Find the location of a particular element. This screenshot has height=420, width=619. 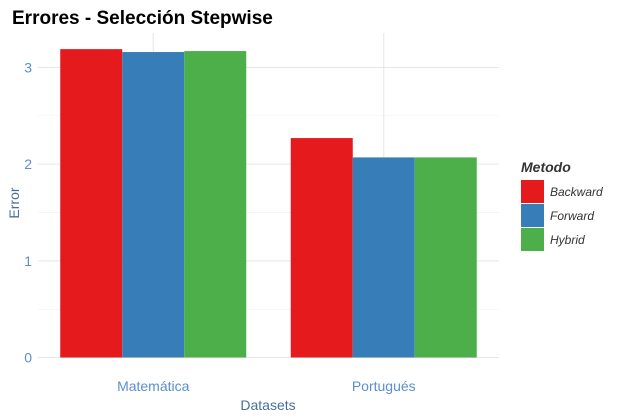

x-tick-label: Portugués is located at coordinates (384, 386).